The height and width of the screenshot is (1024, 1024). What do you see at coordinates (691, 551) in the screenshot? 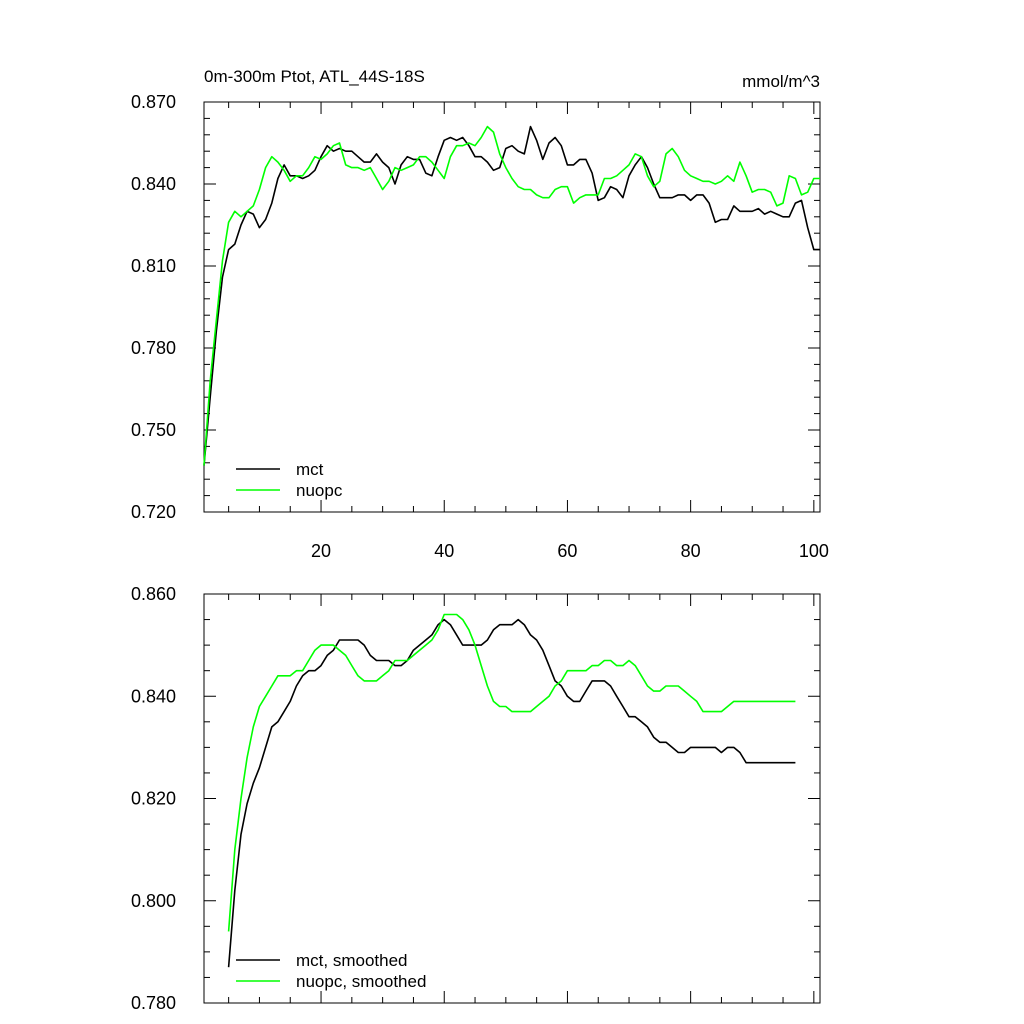
I see `x-tick-label: 80` at bounding box center [691, 551].